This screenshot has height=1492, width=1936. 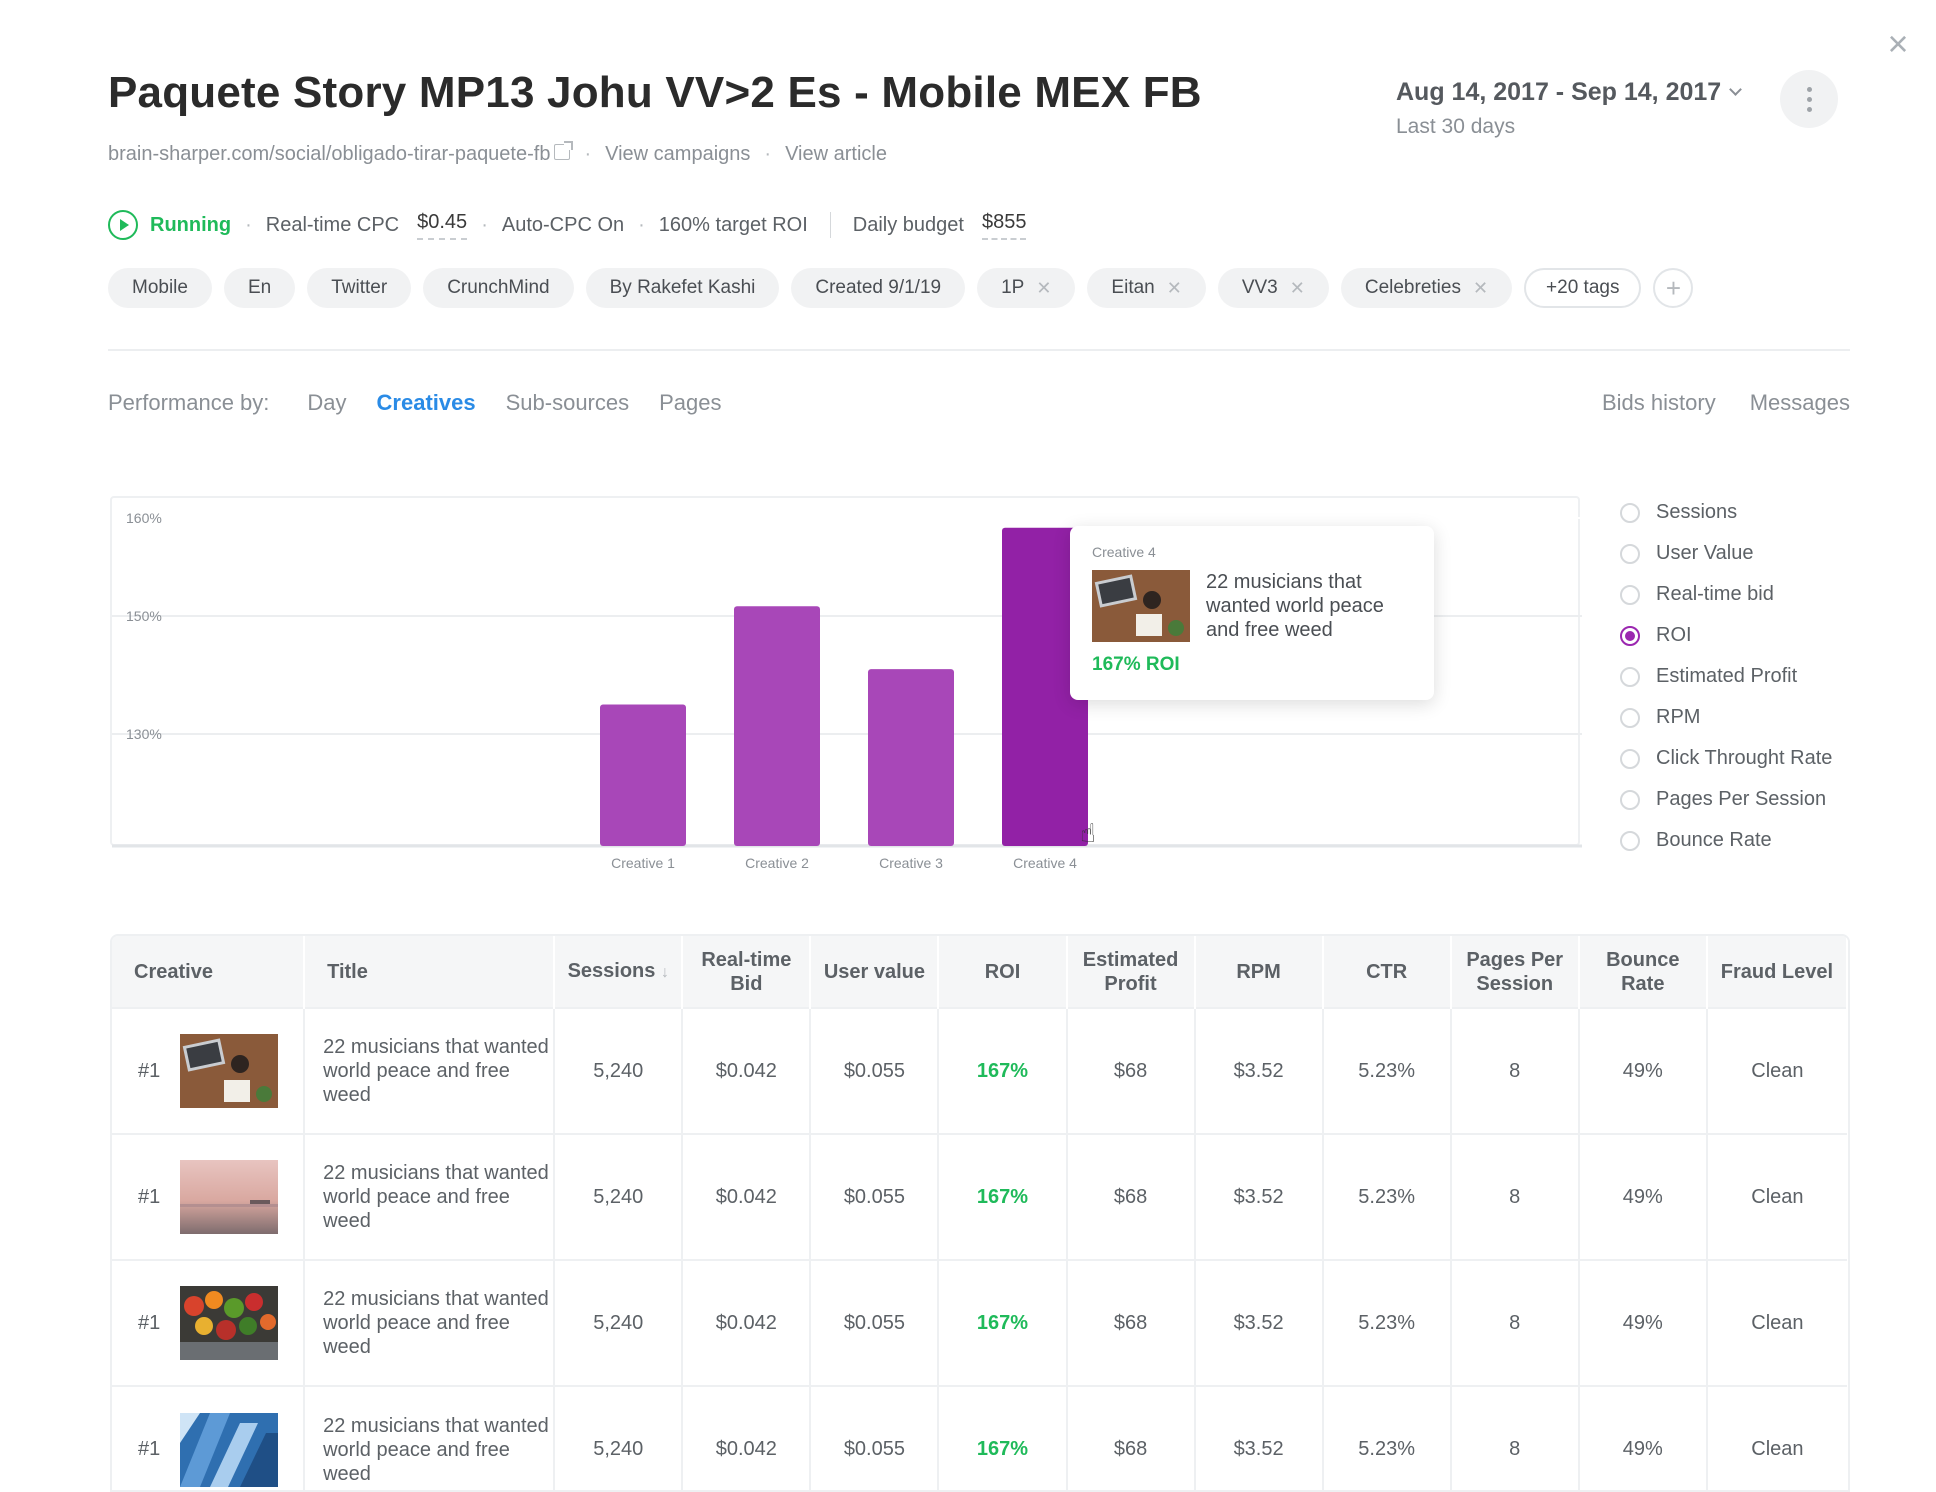 What do you see at coordinates (1515, 1196) in the screenshot?
I see `pps-cell: 8` at bounding box center [1515, 1196].